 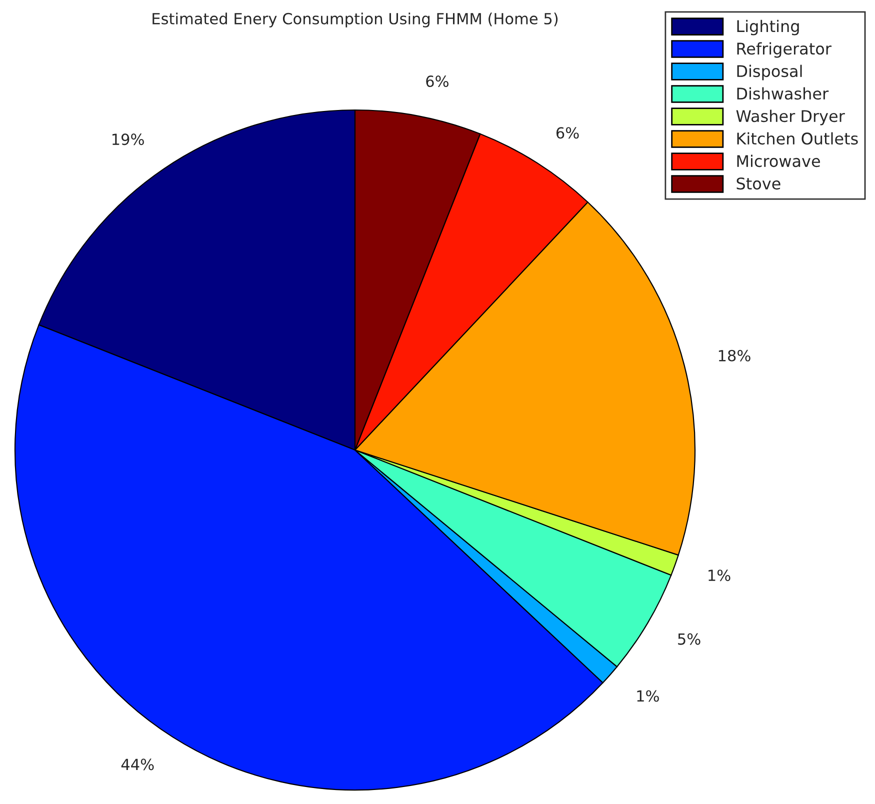 What do you see at coordinates (790, 118) in the screenshot?
I see `legend-label: Washer Dryer` at bounding box center [790, 118].